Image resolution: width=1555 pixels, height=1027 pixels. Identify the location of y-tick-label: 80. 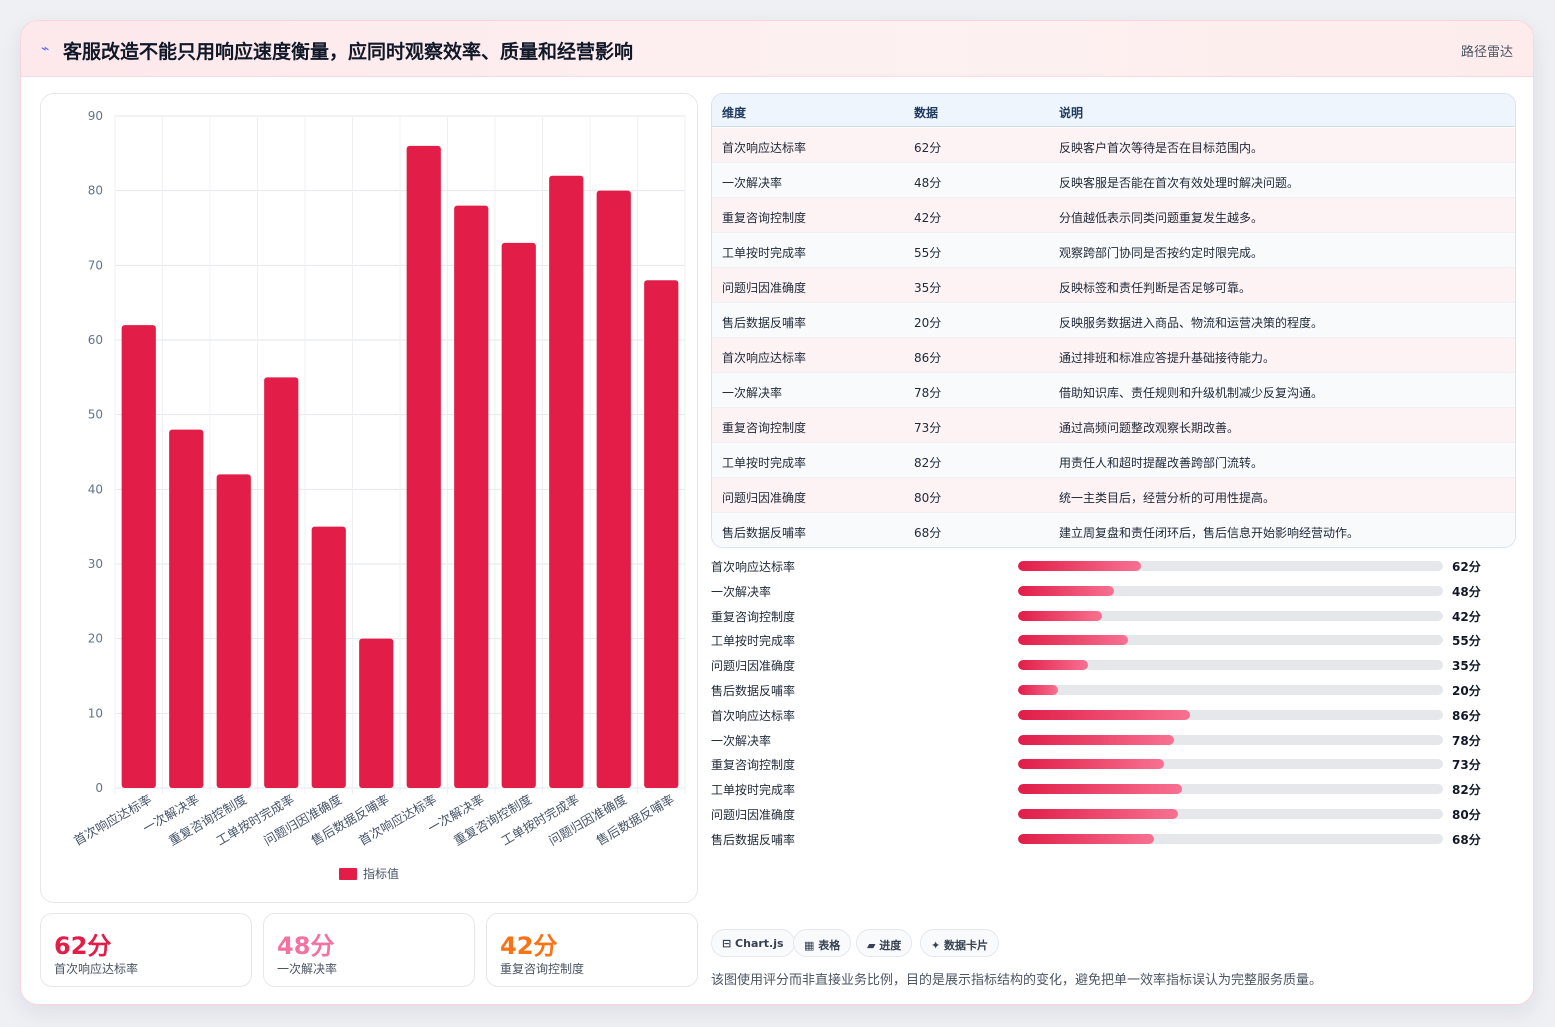
(95, 191).